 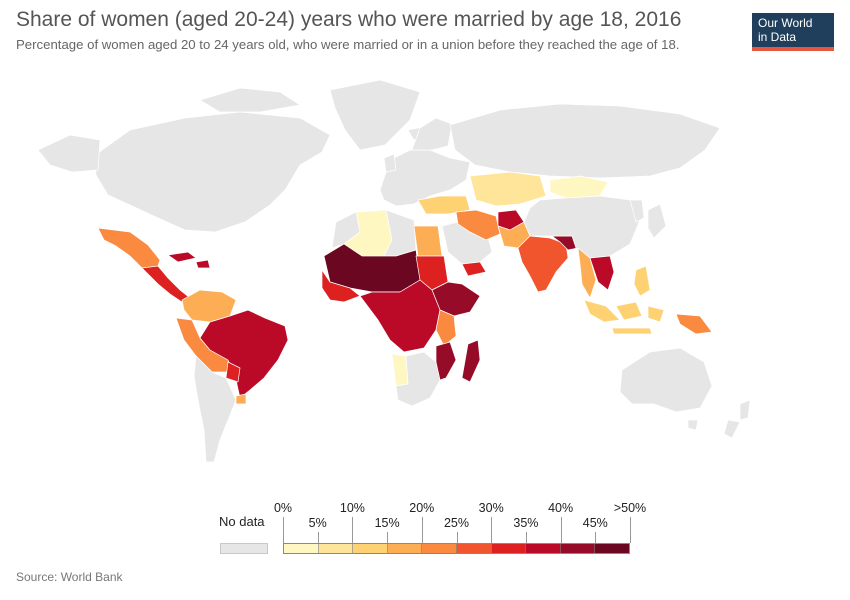 I want to click on our-world-in-data-logo: Our World in Data, so click(x=793, y=32).